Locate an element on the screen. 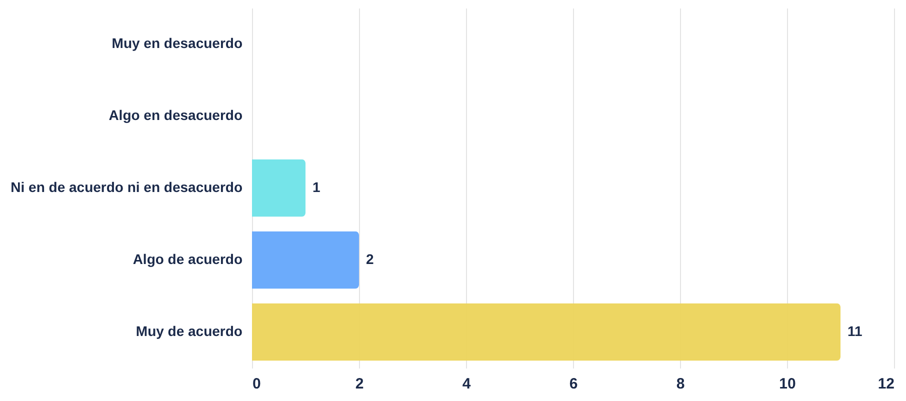 This screenshot has height=401, width=906. x-tick-label: 6 is located at coordinates (573, 384).